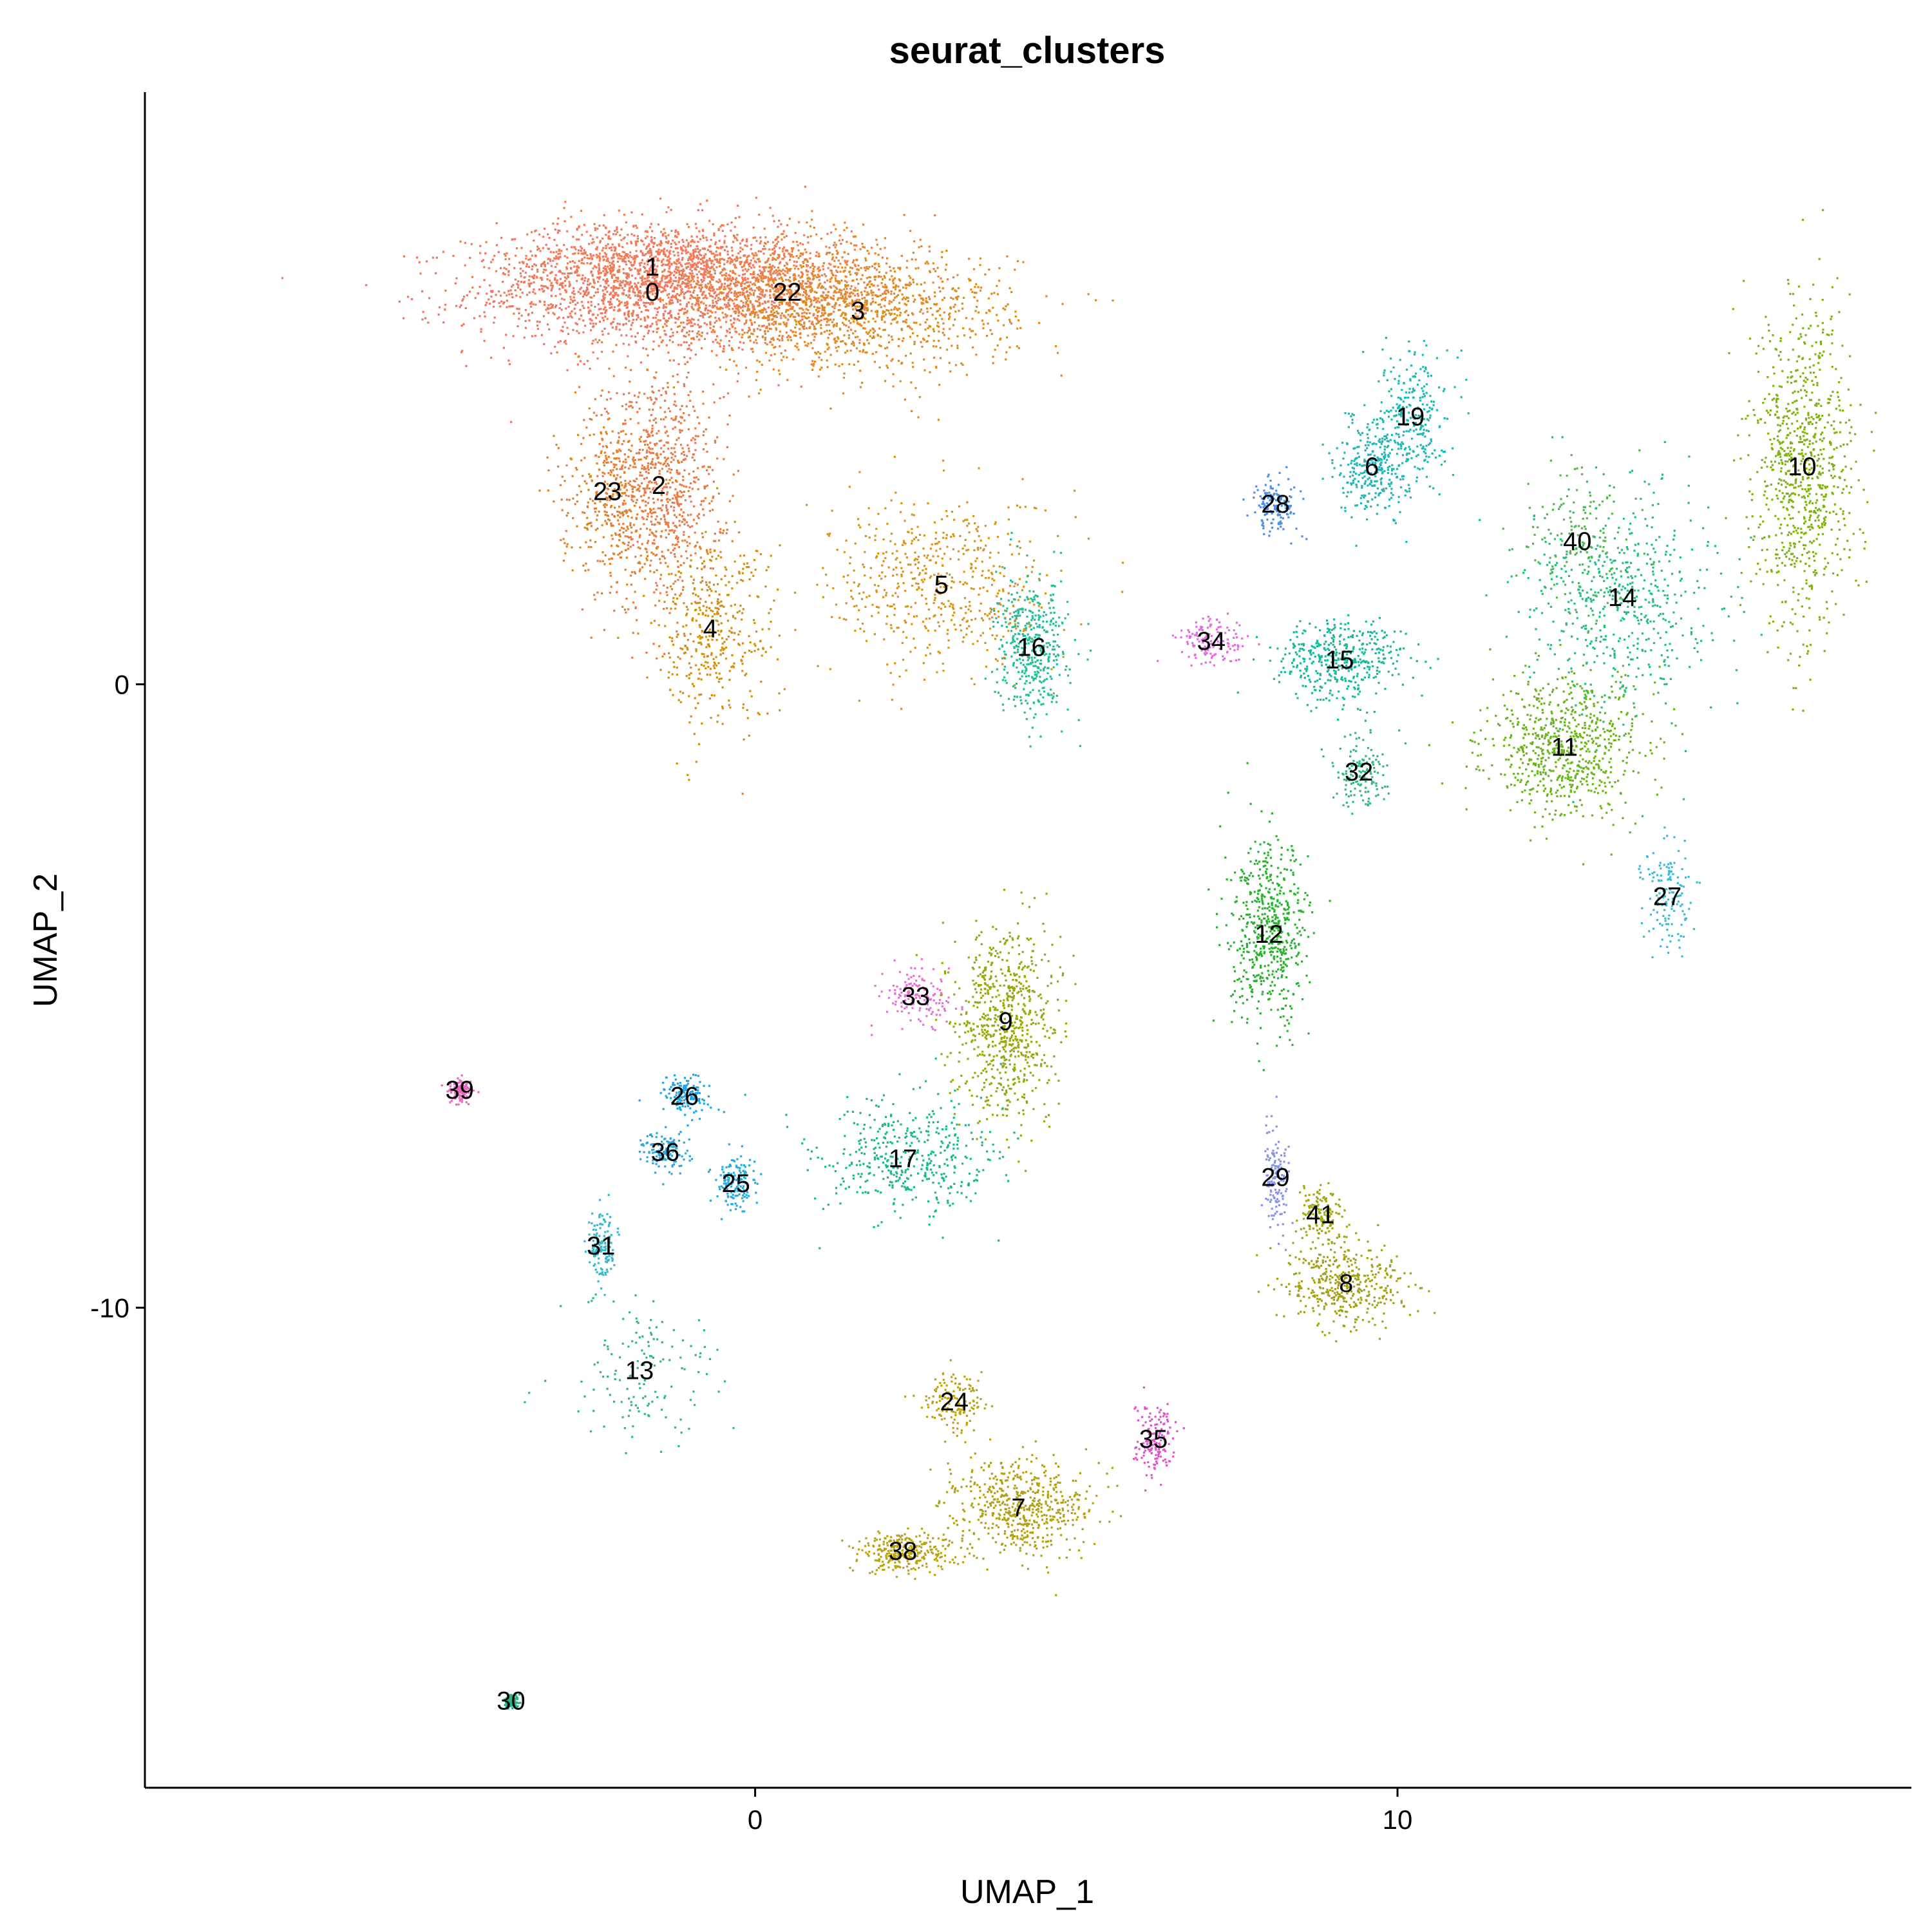 This screenshot has height=1932, width=1932. Describe the element at coordinates (1578, 558) in the screenshot. I see `cluster-40-points` at that location.